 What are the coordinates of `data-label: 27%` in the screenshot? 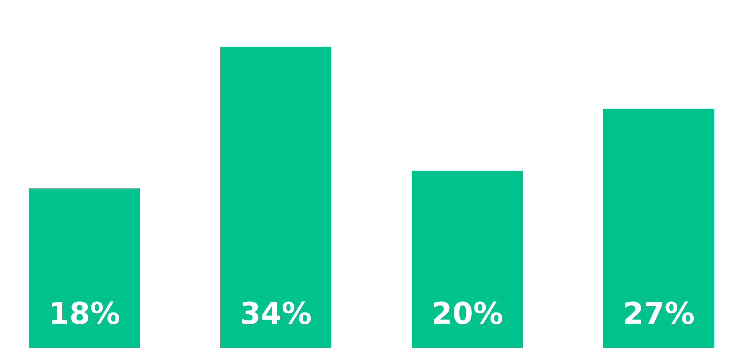 It's located at (659, 314).